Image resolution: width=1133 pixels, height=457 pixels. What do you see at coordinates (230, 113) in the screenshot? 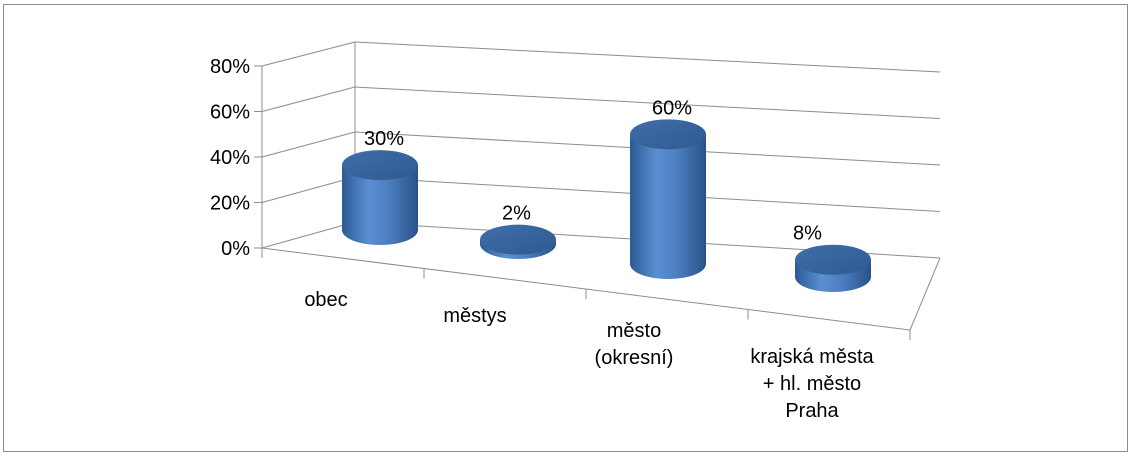
I see `y-tick-label: 60%` at bounding box center [230, 113].